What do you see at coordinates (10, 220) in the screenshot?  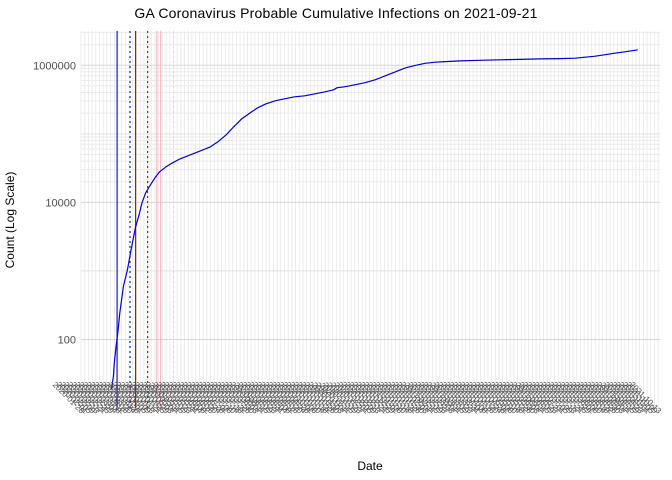 I see `y-axis-title: Count (Log Scale)` at bounding box center [10, 220].